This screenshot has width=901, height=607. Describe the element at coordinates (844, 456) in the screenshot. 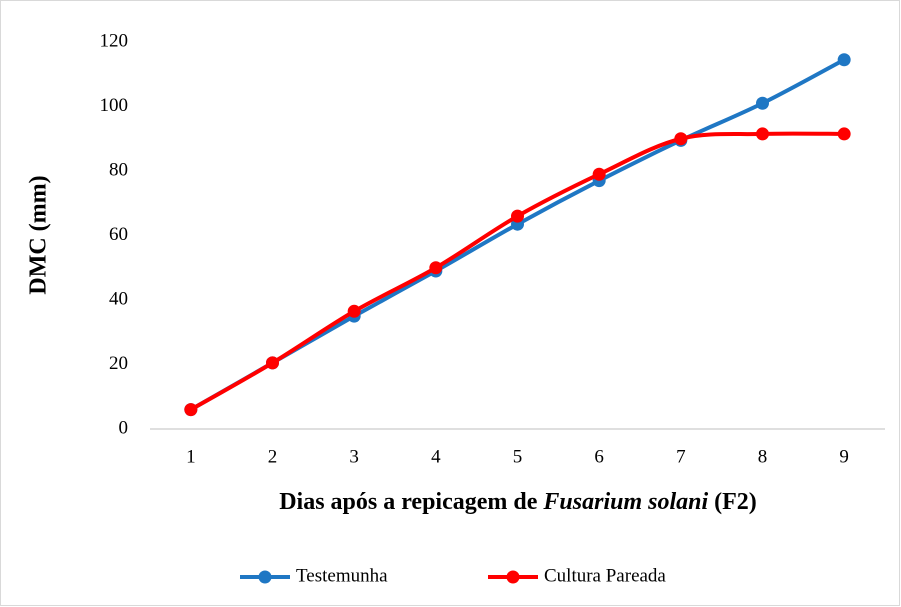

I see `x-tick-label: 9` at that location.